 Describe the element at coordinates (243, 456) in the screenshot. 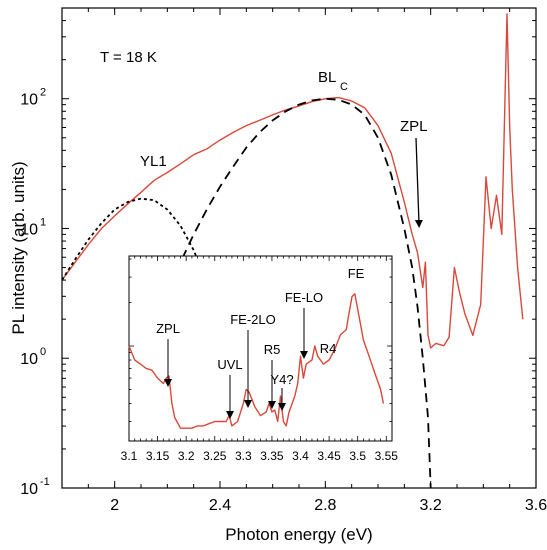

I see `inset-x-tick-label: 3.3` at that location.